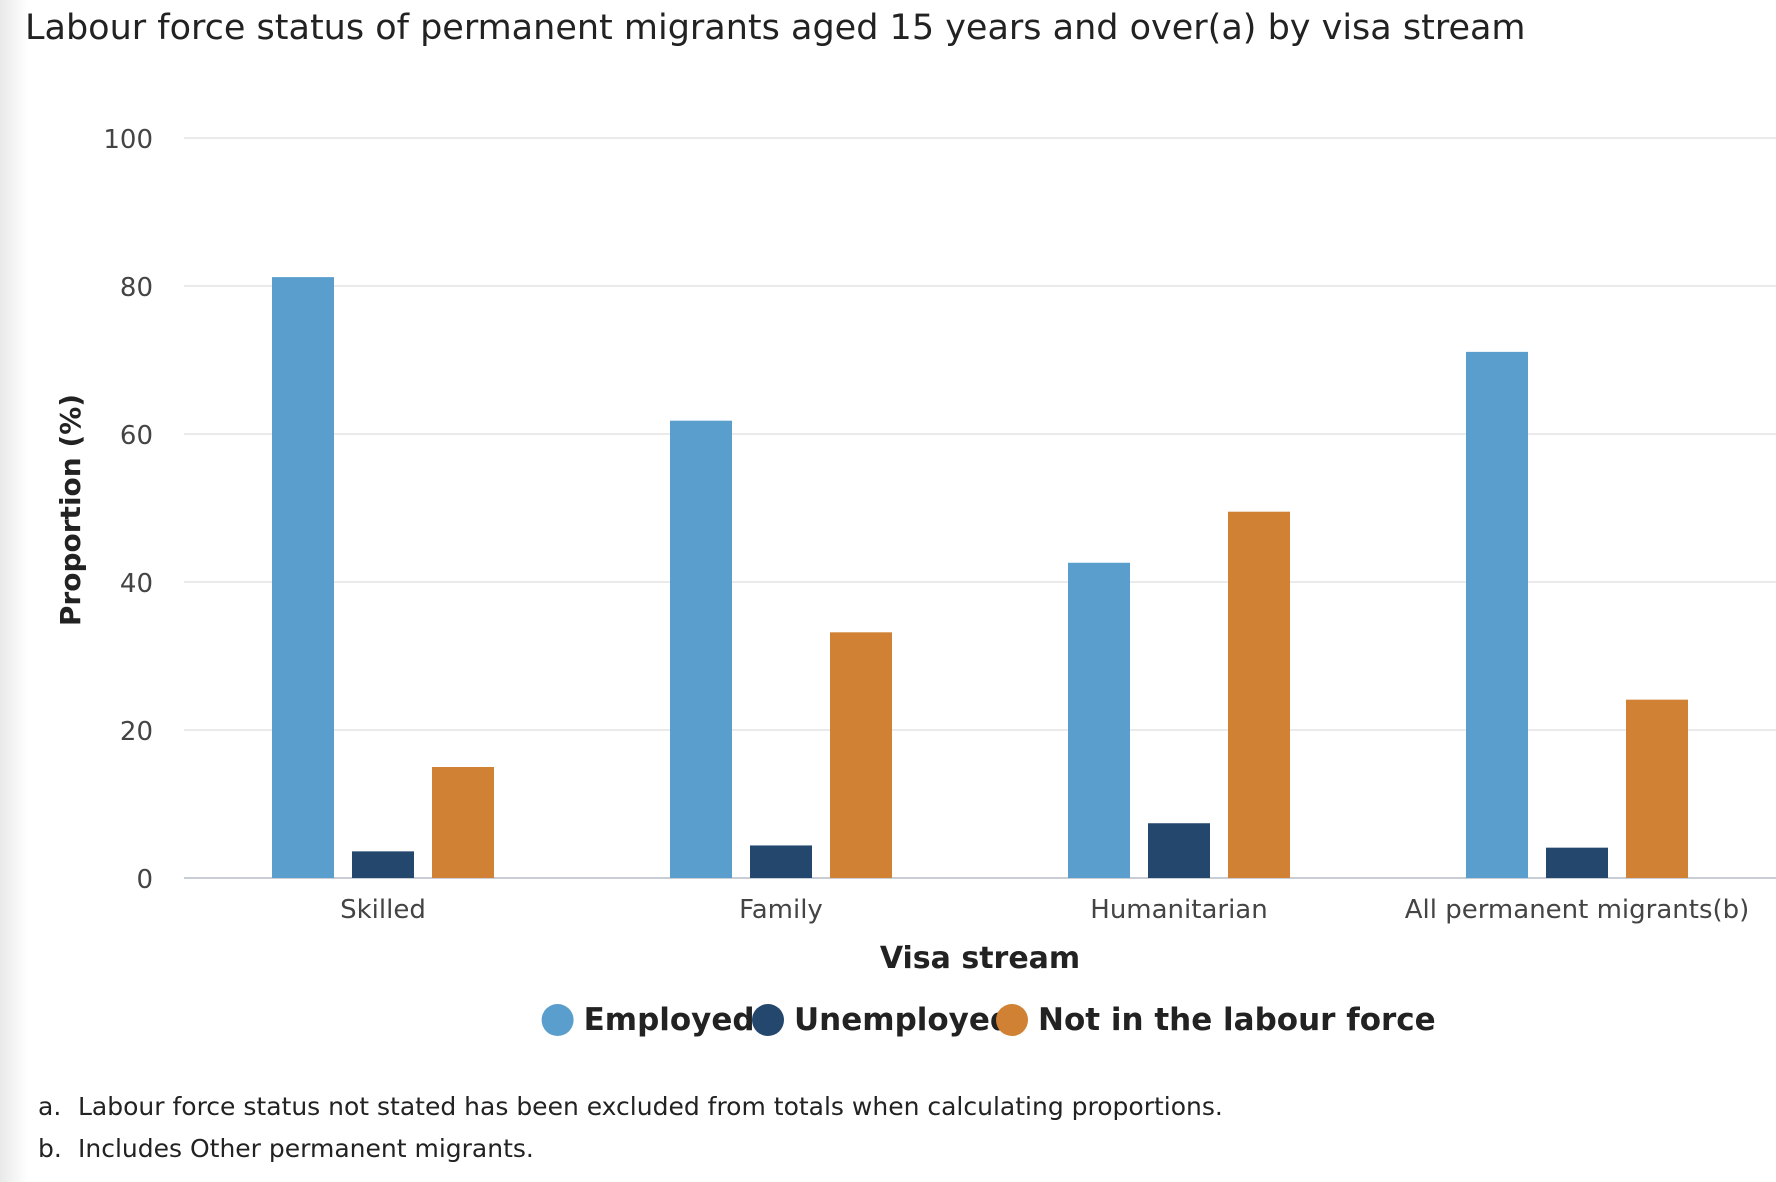  Describe the element at coordinates (781, 910) in the screenshot. I see `x-tick-label: Family` at that location.